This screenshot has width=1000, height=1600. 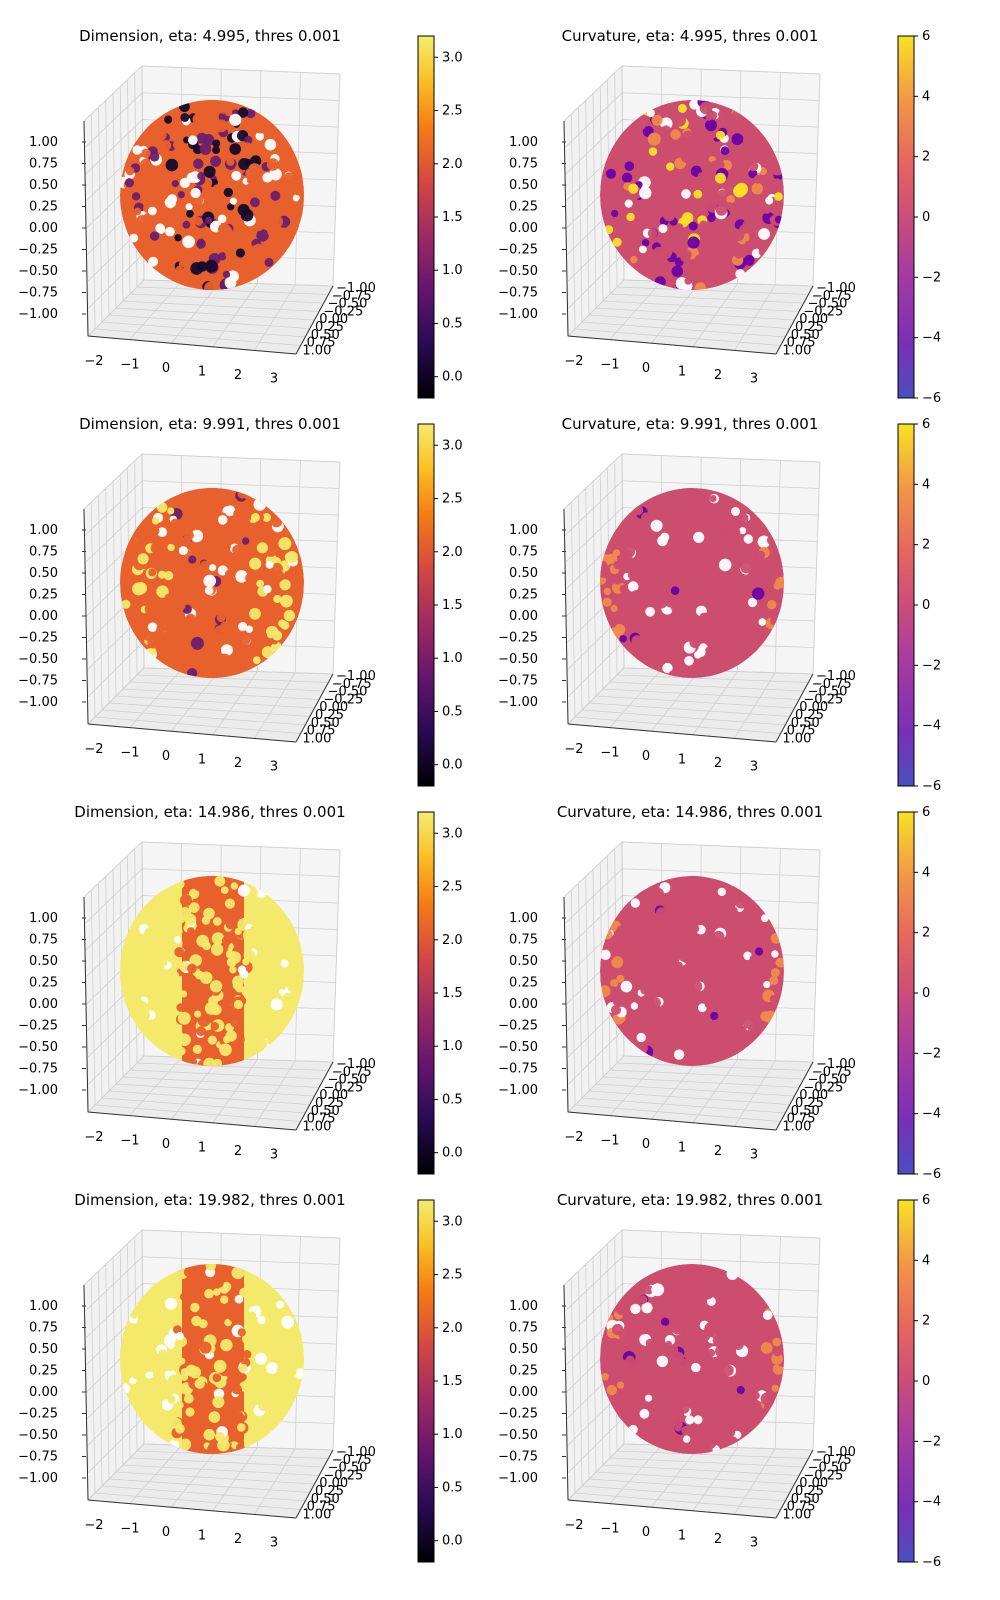 What do you see at coordinates (754, 379) in the screenshot?
I see `x-tick-label: 3` at bounding box center [754, 379].